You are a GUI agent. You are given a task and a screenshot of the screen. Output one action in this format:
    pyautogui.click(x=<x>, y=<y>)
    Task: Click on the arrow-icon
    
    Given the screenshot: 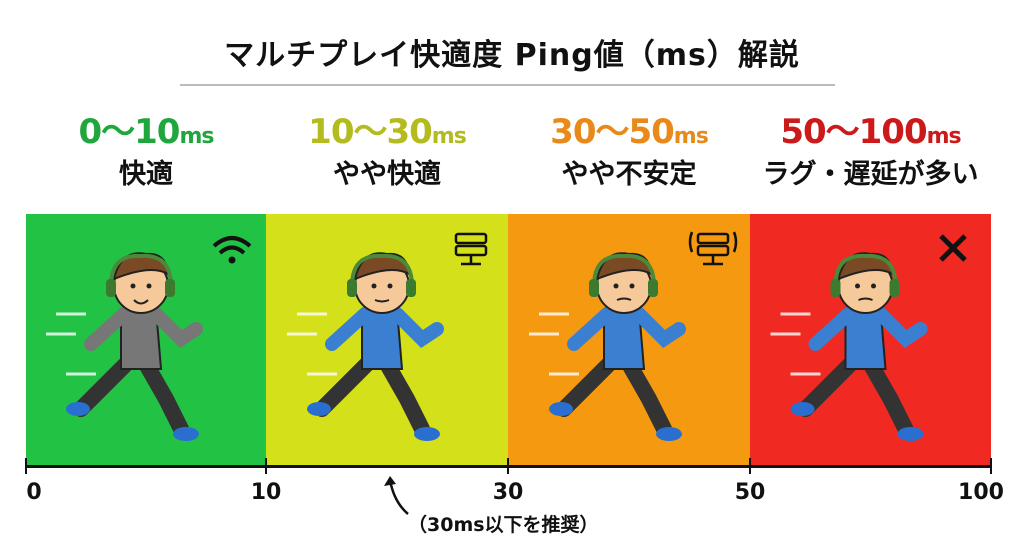 What is the action you would take?
    pyautogui.click(x=396, y=495)
    